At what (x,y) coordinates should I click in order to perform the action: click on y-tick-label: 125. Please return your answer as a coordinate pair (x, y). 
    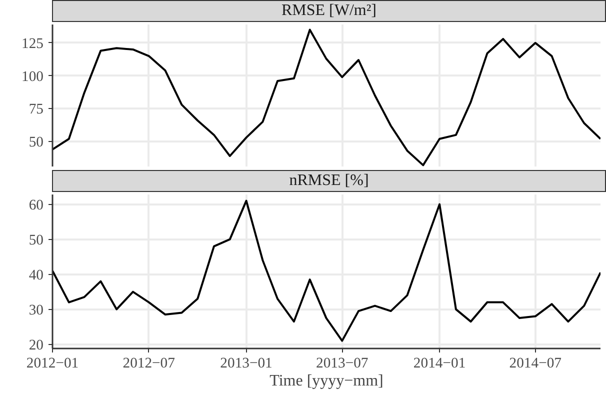
    Looking at the image, I should click on (33, 44).